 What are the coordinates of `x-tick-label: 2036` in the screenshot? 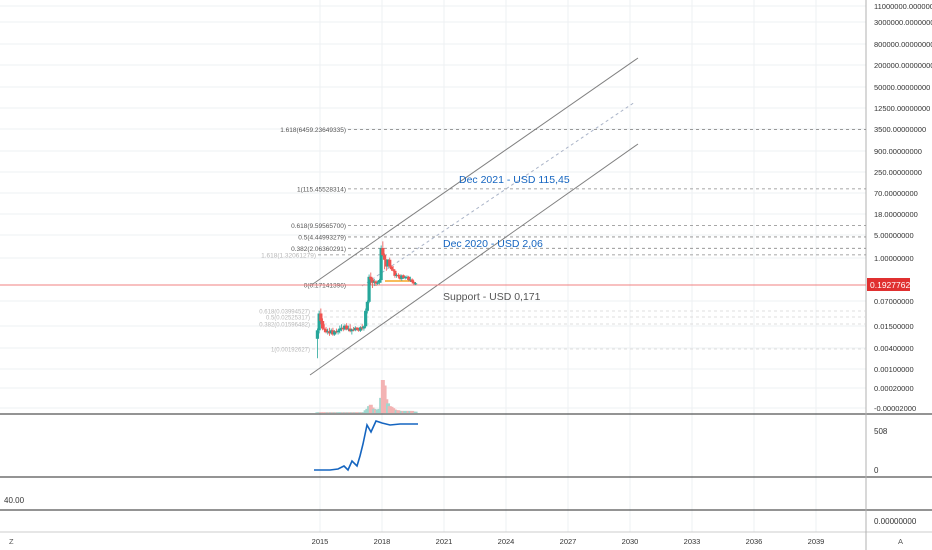 It's located at (754, 541).